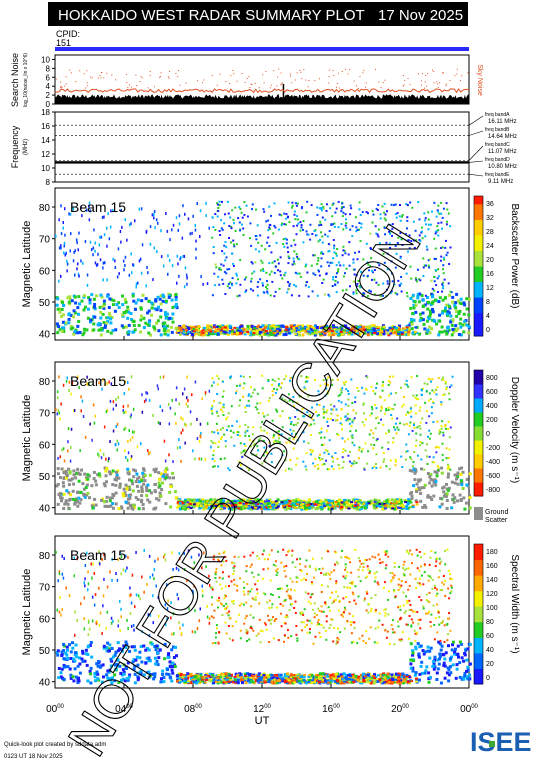 Image resolution: width=536 pixels, height=761 pixels. I want to click on colorbar-frame, so click(478, 433).